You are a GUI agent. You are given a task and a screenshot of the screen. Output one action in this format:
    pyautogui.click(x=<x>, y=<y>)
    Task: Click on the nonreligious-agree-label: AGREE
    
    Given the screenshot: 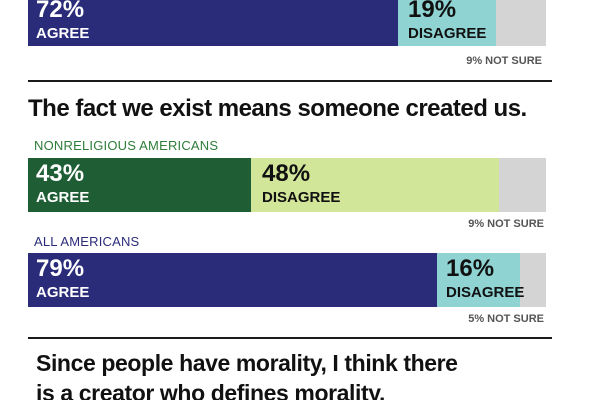 What is the action you would take?
    pyautogui.click(x=63, y=197)
    